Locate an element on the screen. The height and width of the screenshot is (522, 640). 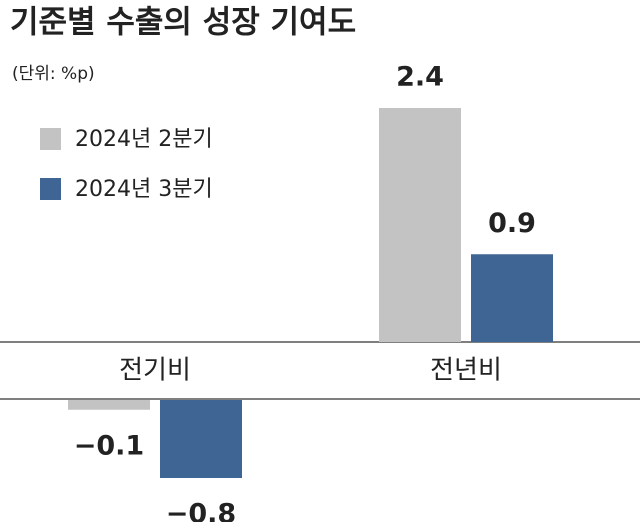
data-label: 2.4 is located at coordinates (420, 77).